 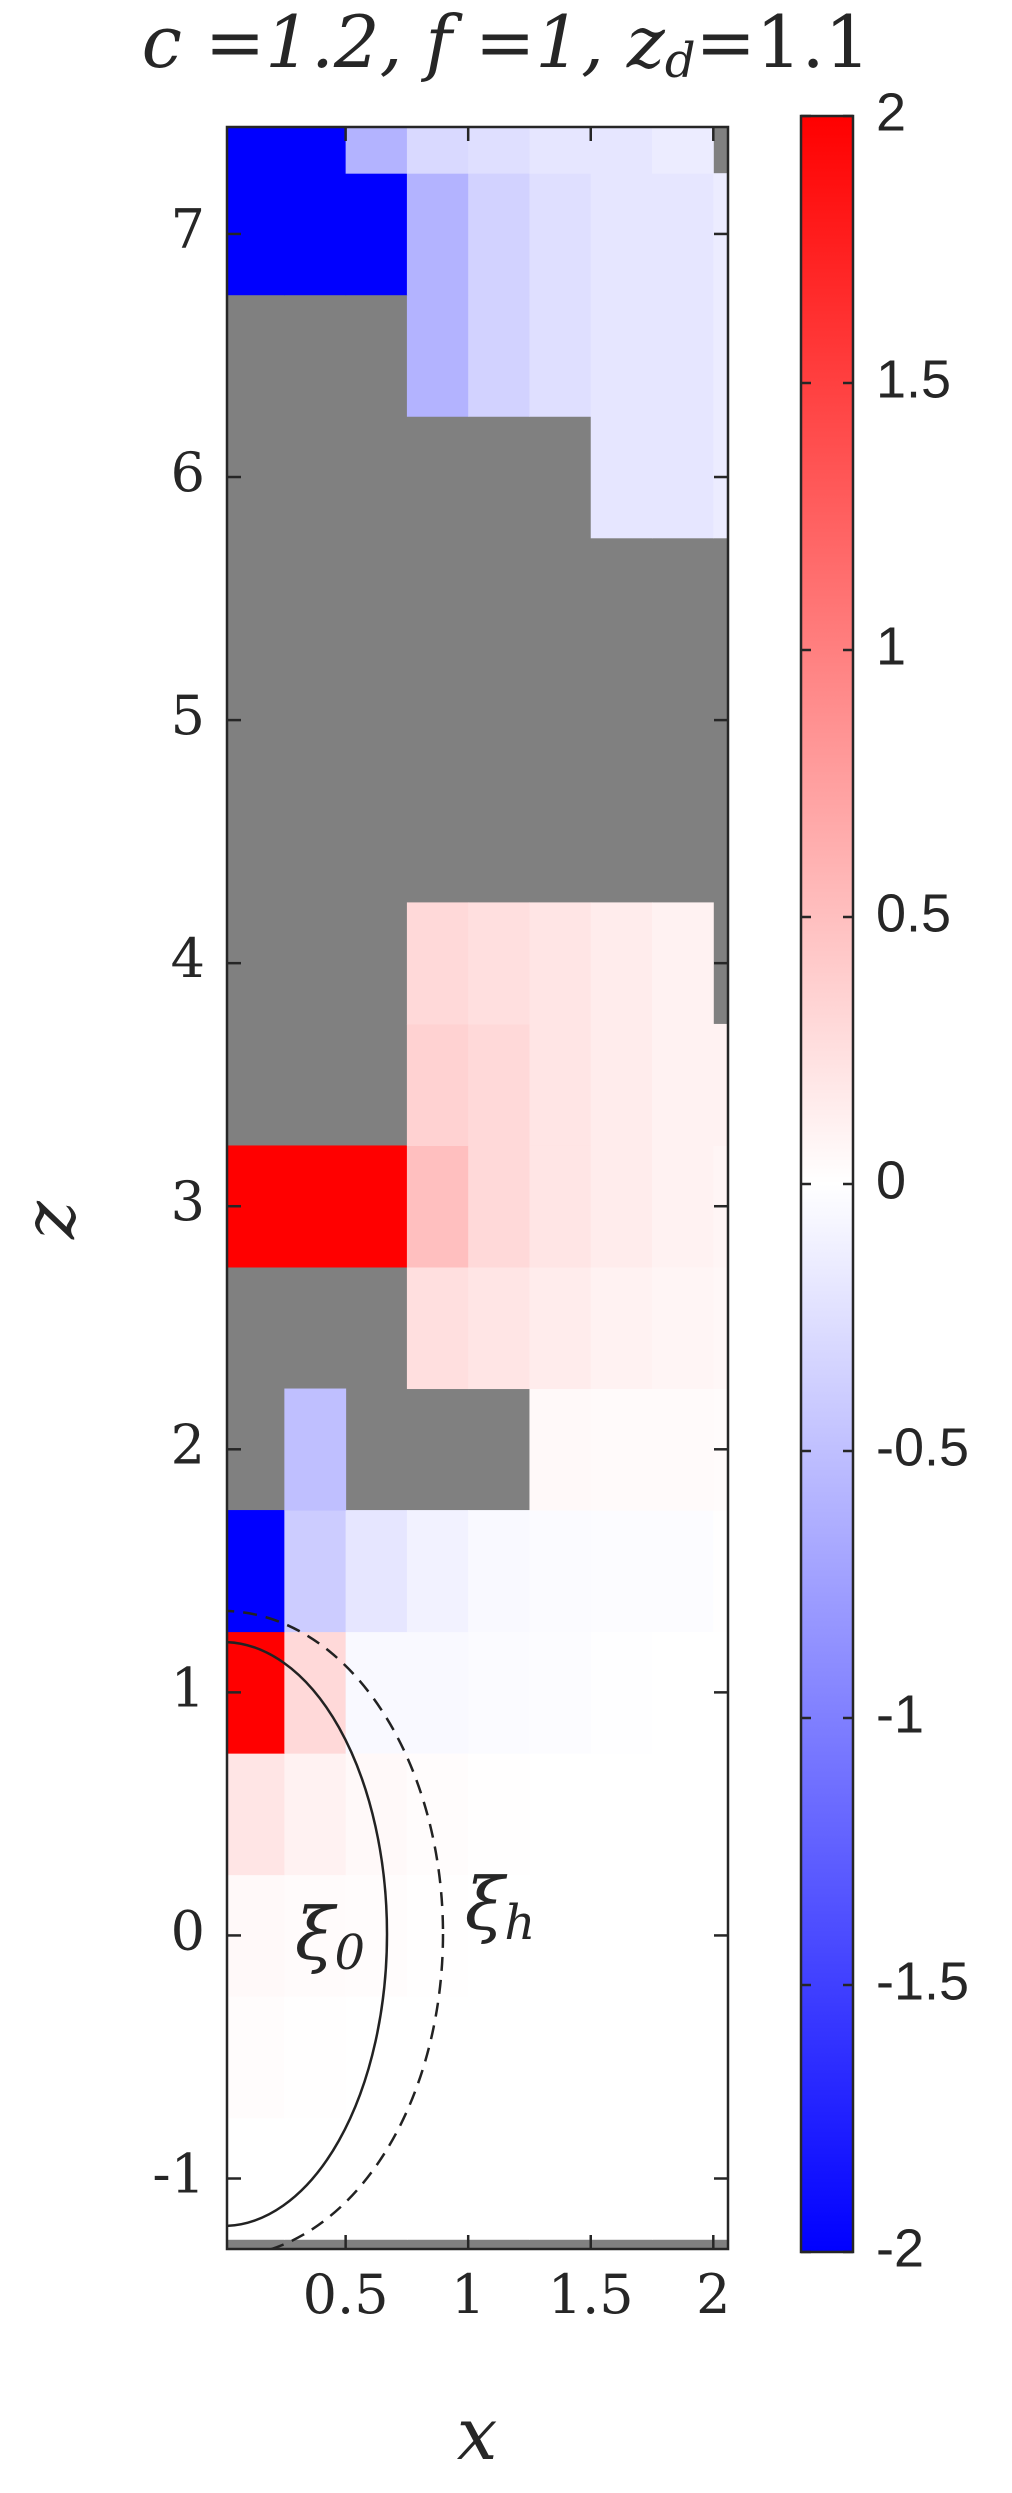 What do you see at coordinates (477, 2434) in the screenshot?
I see `x-axis-label: x` at bounding box center [477, 2434].